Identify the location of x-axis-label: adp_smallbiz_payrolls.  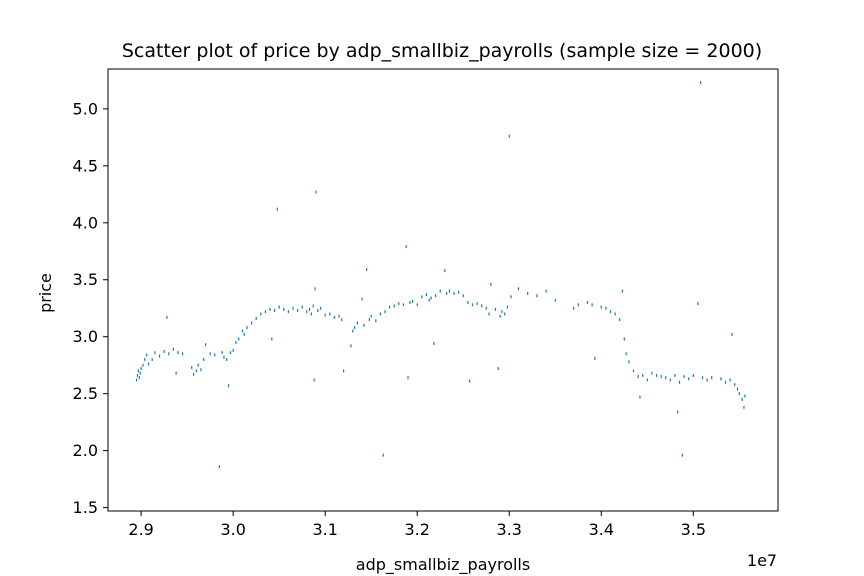
(443, 565).